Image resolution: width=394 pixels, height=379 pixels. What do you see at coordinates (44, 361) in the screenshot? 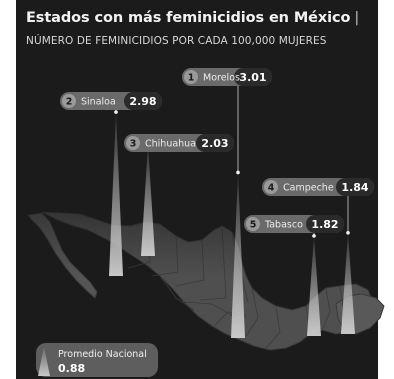
I see `average-spike-icon` at bounding box center [44, 361].